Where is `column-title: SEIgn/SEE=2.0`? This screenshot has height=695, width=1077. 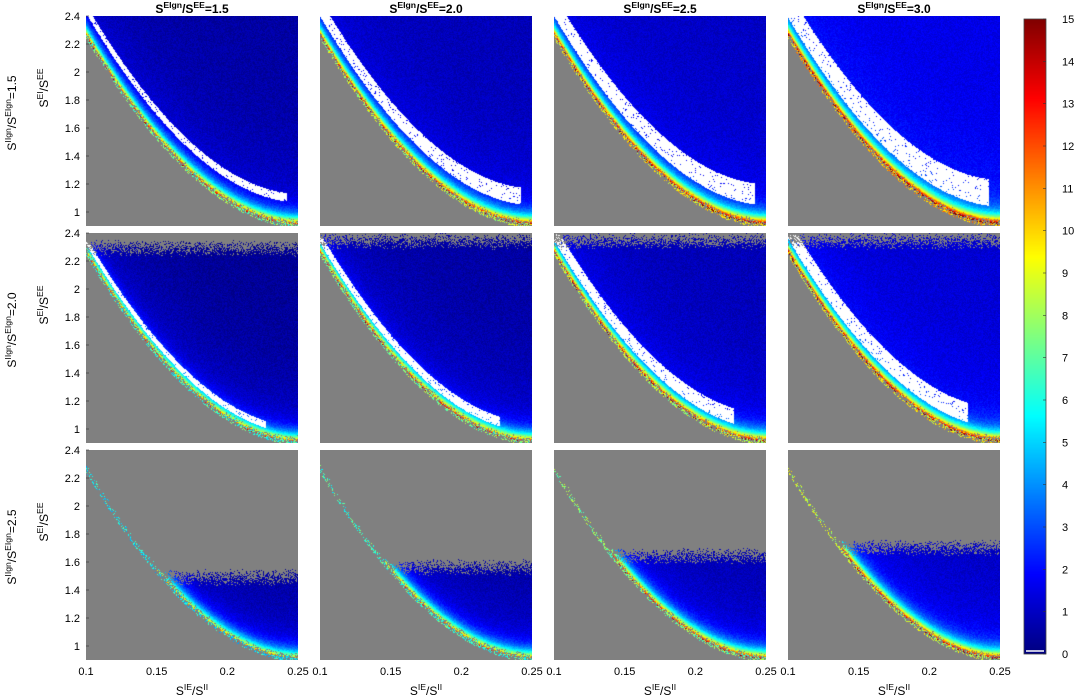 column-title: SEIgn/SEE=2.0 is located at coordinates (426, 8).